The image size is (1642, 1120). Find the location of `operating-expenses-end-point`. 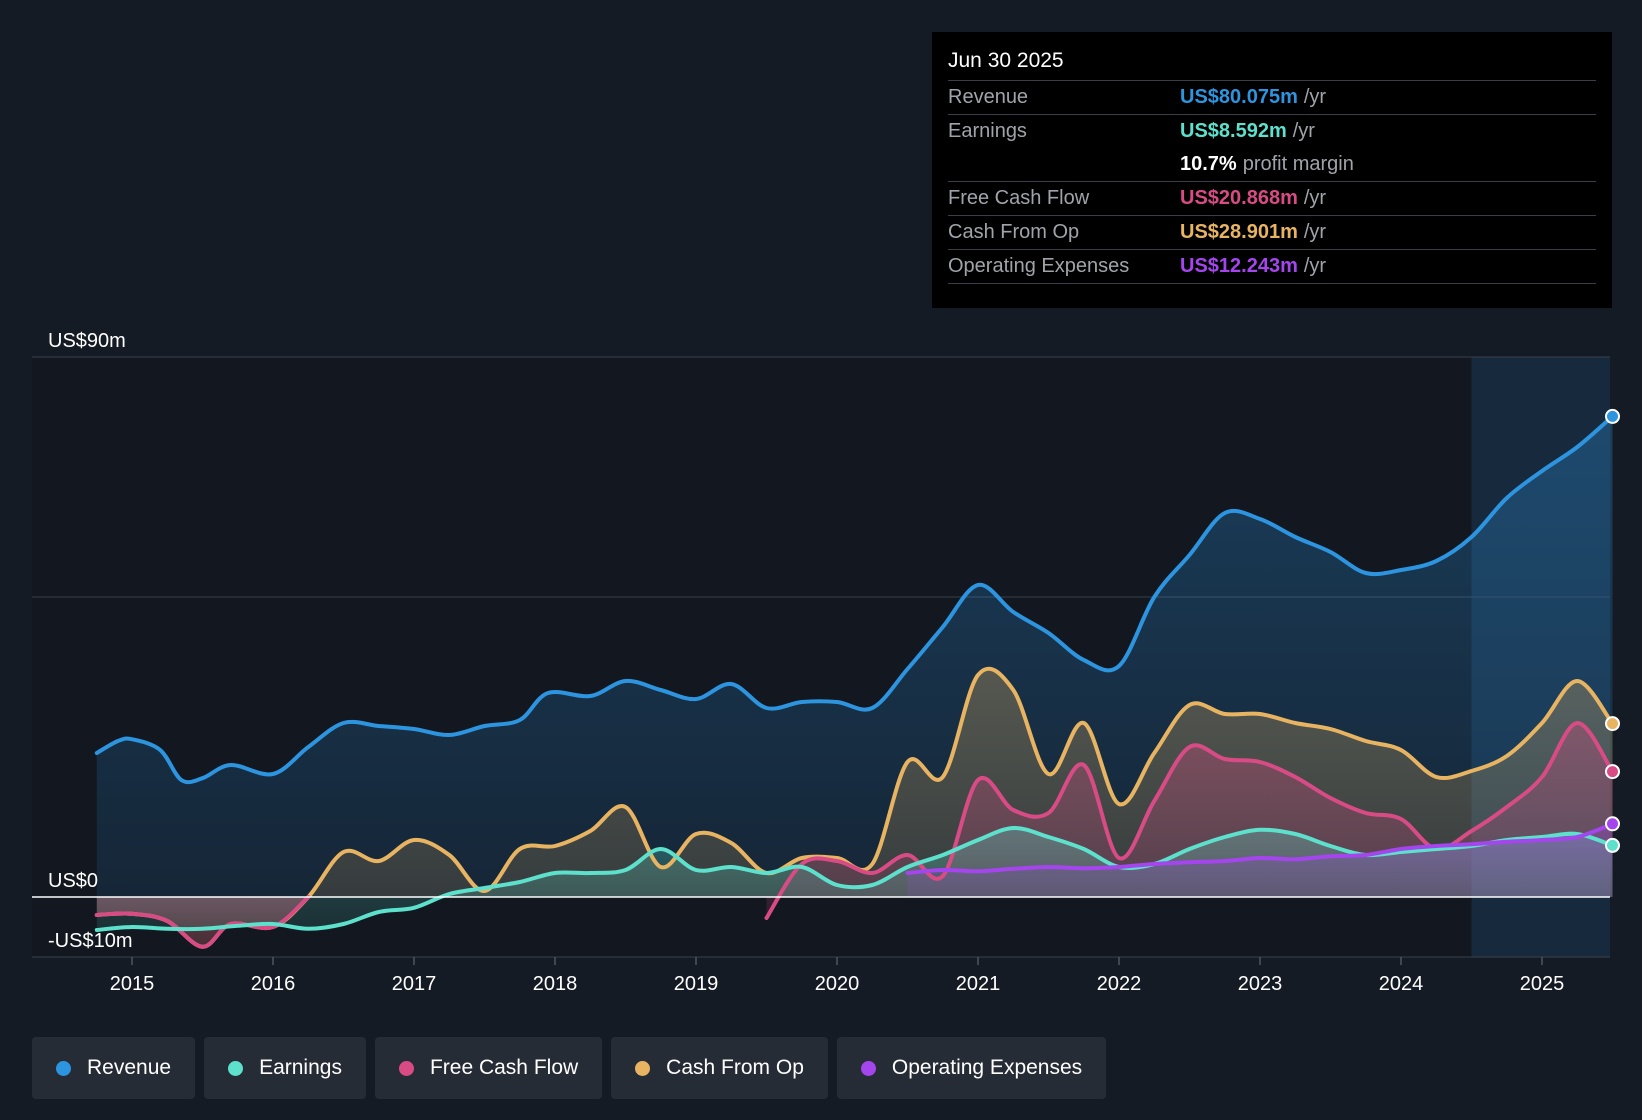

operating-expenses-end-point is located at coordinates (1612, 824).